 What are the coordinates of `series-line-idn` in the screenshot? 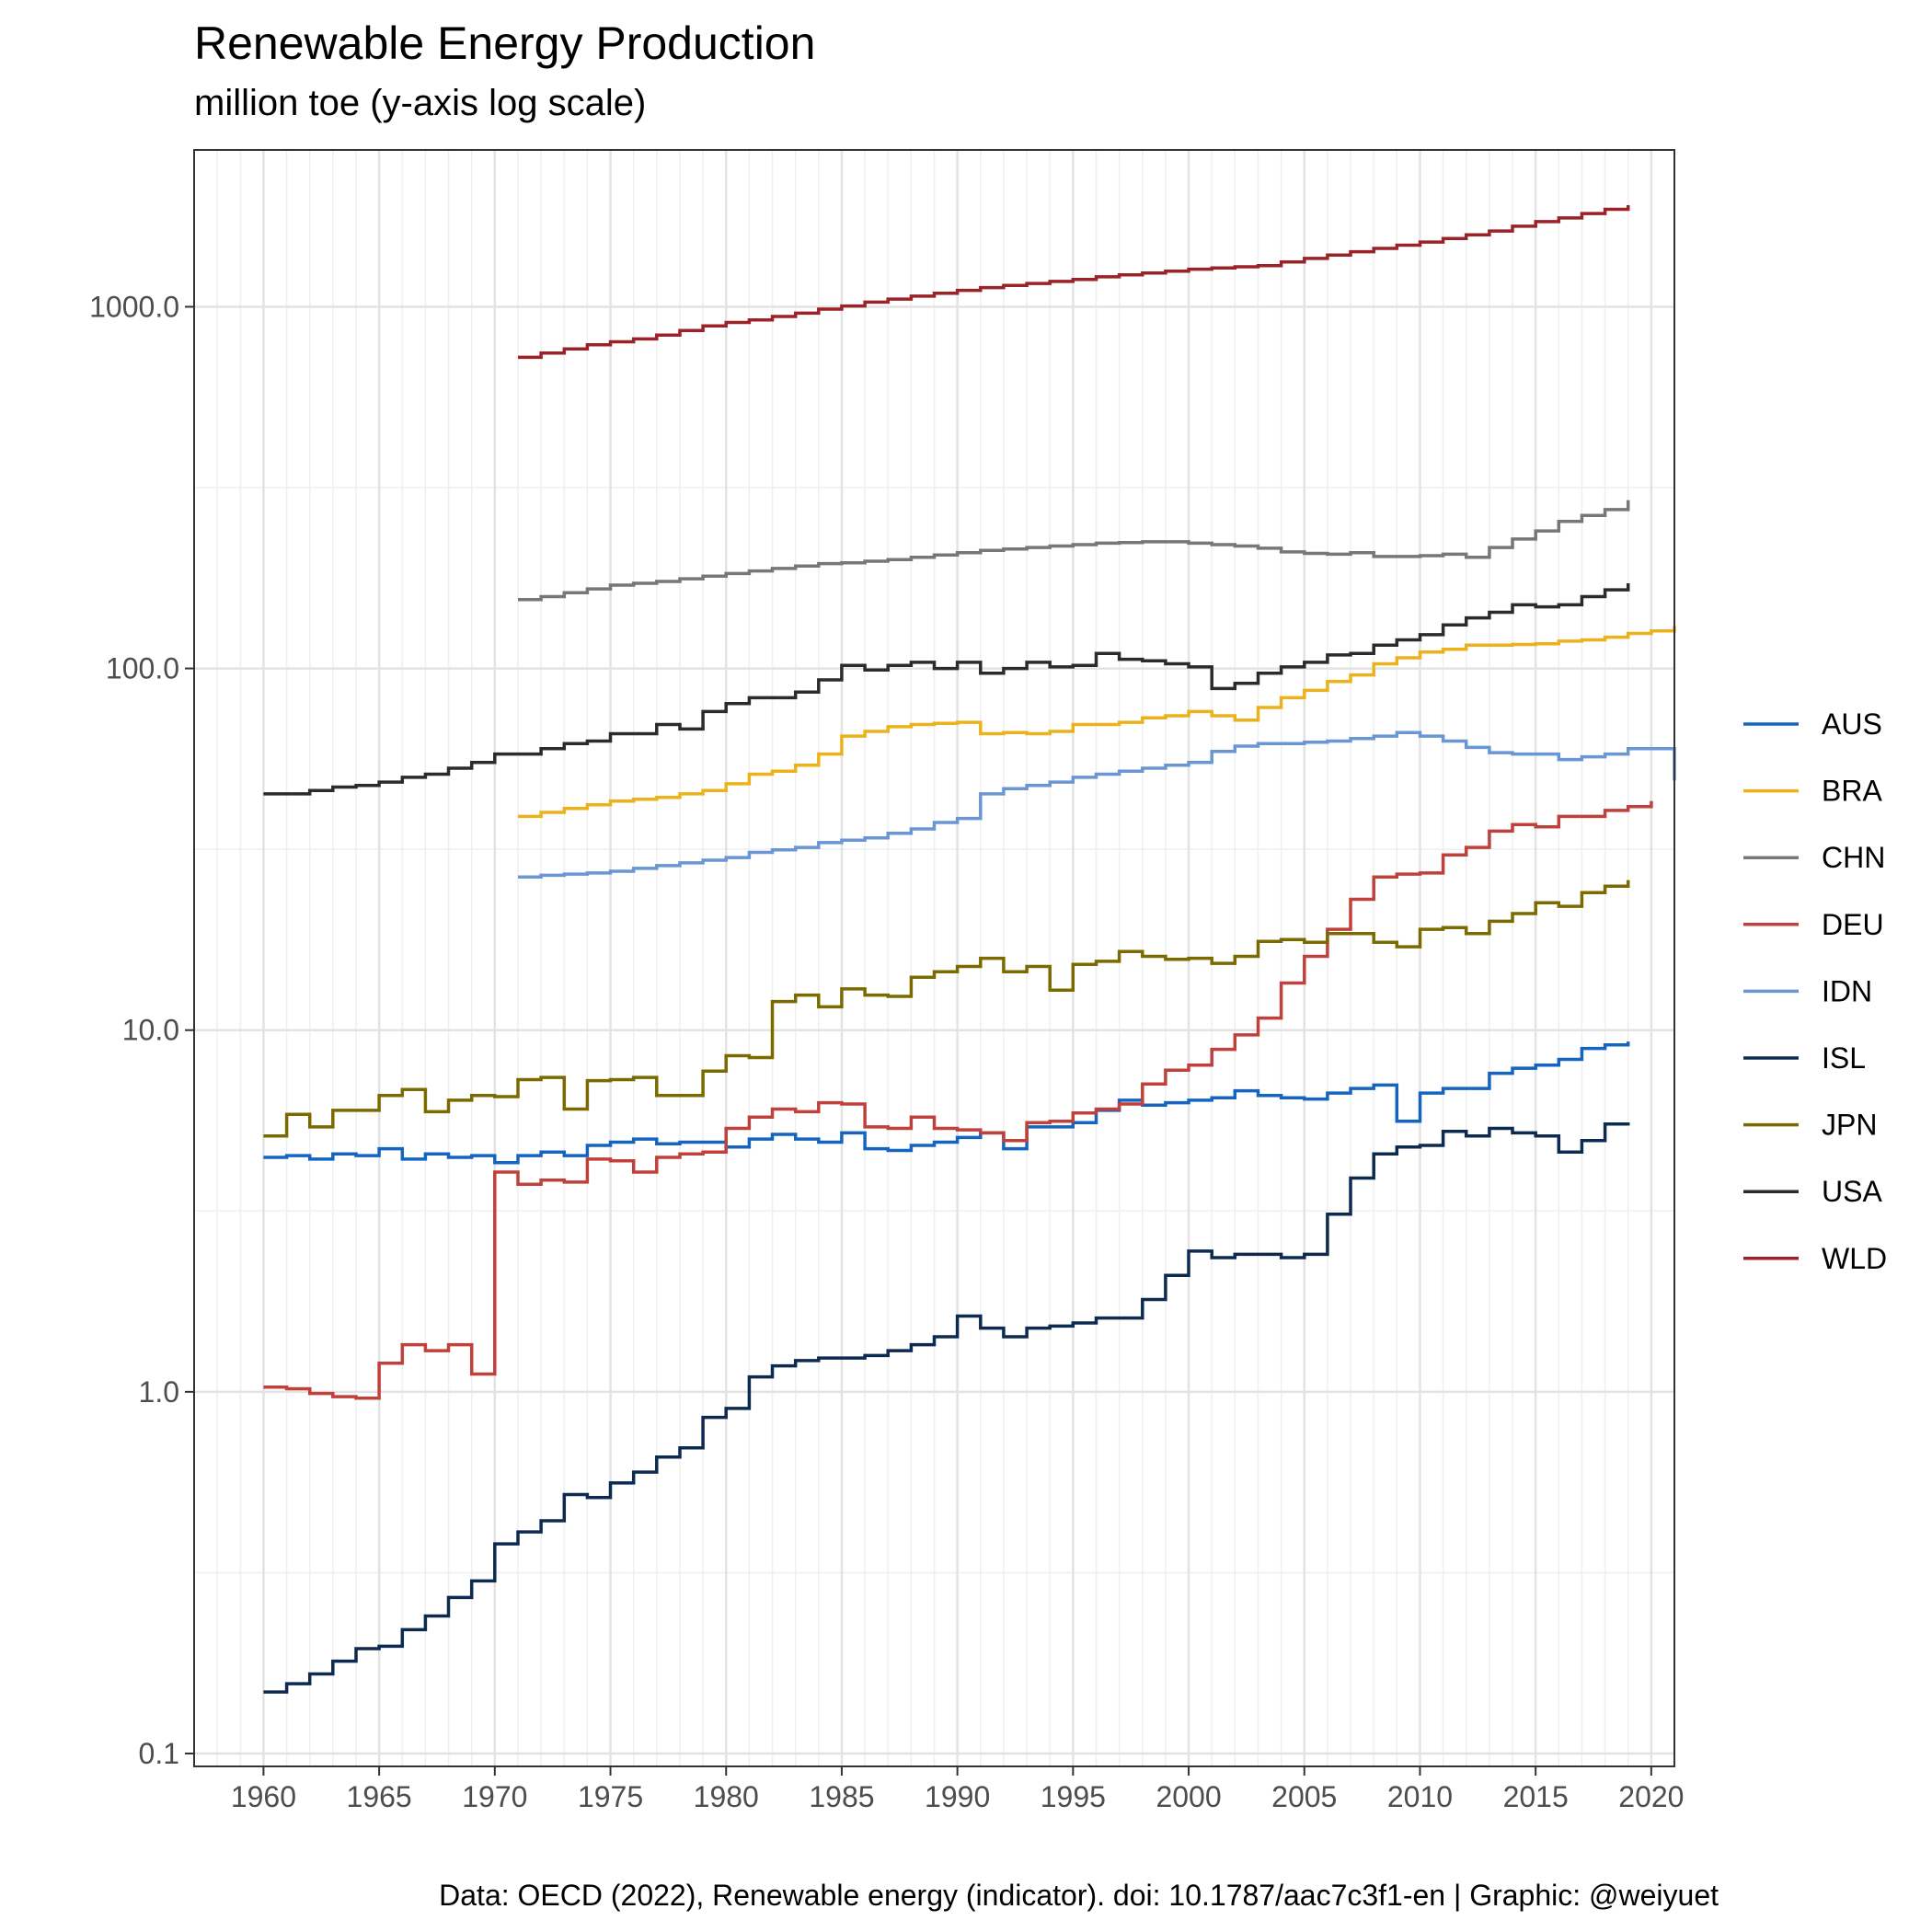 It's located at (1097, 805).